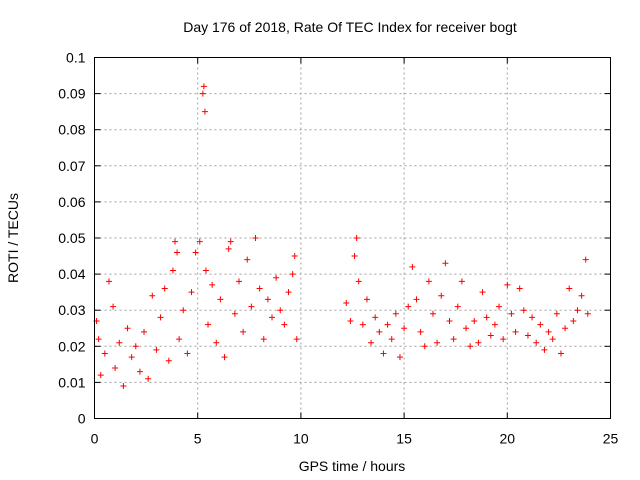 This screenshot has height=480, width=640. What do you see at coordinates (76, 58) in the screenshot?
I see `y-tick-label: 0.1` at bounding box center [76, 58].